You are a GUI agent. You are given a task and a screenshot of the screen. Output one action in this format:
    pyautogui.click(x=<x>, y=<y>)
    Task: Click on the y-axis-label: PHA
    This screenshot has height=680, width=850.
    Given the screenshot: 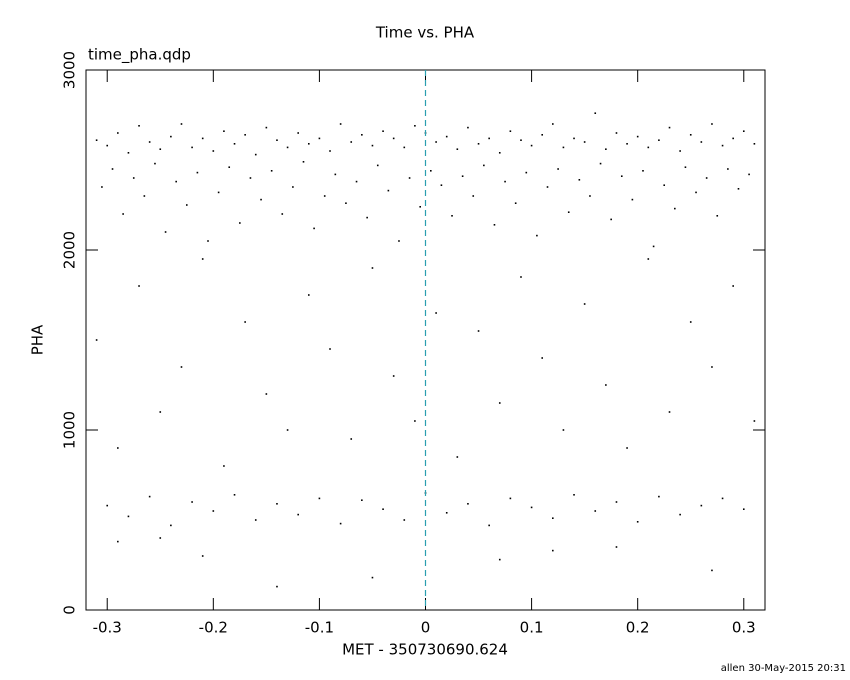 What is the action you would take?
    pyautogui.click(x=38, y=339)
    